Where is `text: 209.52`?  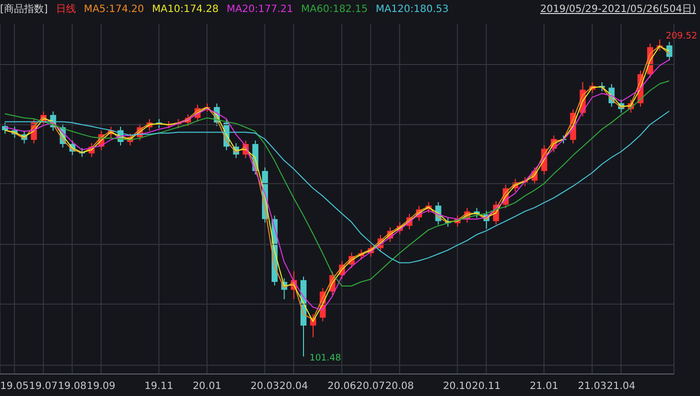 text: 209.52 is located at coordinates (682, 36).